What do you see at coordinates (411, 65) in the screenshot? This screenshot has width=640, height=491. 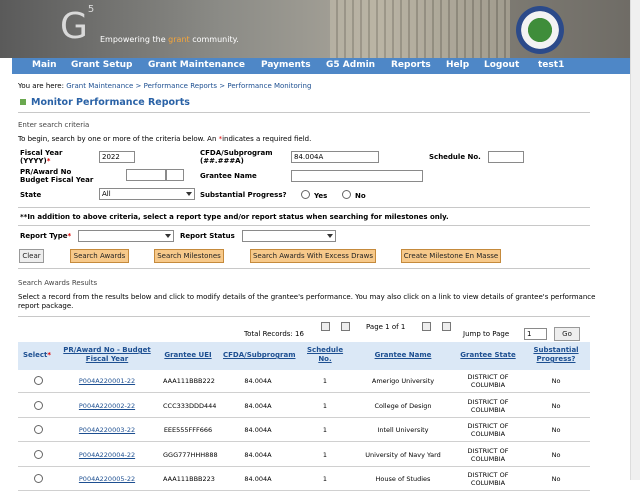 I see `nav-item: Reports` at bounding box center [411, 65].